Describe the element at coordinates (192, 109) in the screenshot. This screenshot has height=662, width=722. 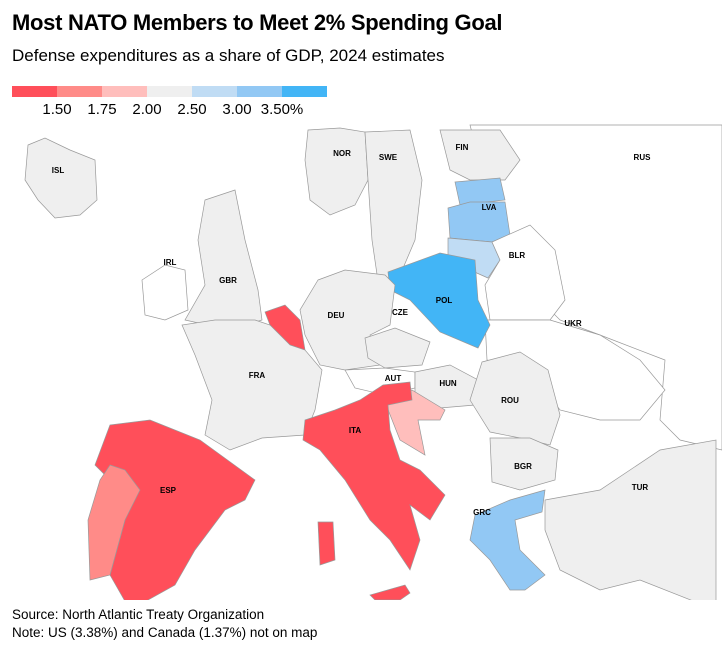
I see `legend-tick: 2.50` at that location.